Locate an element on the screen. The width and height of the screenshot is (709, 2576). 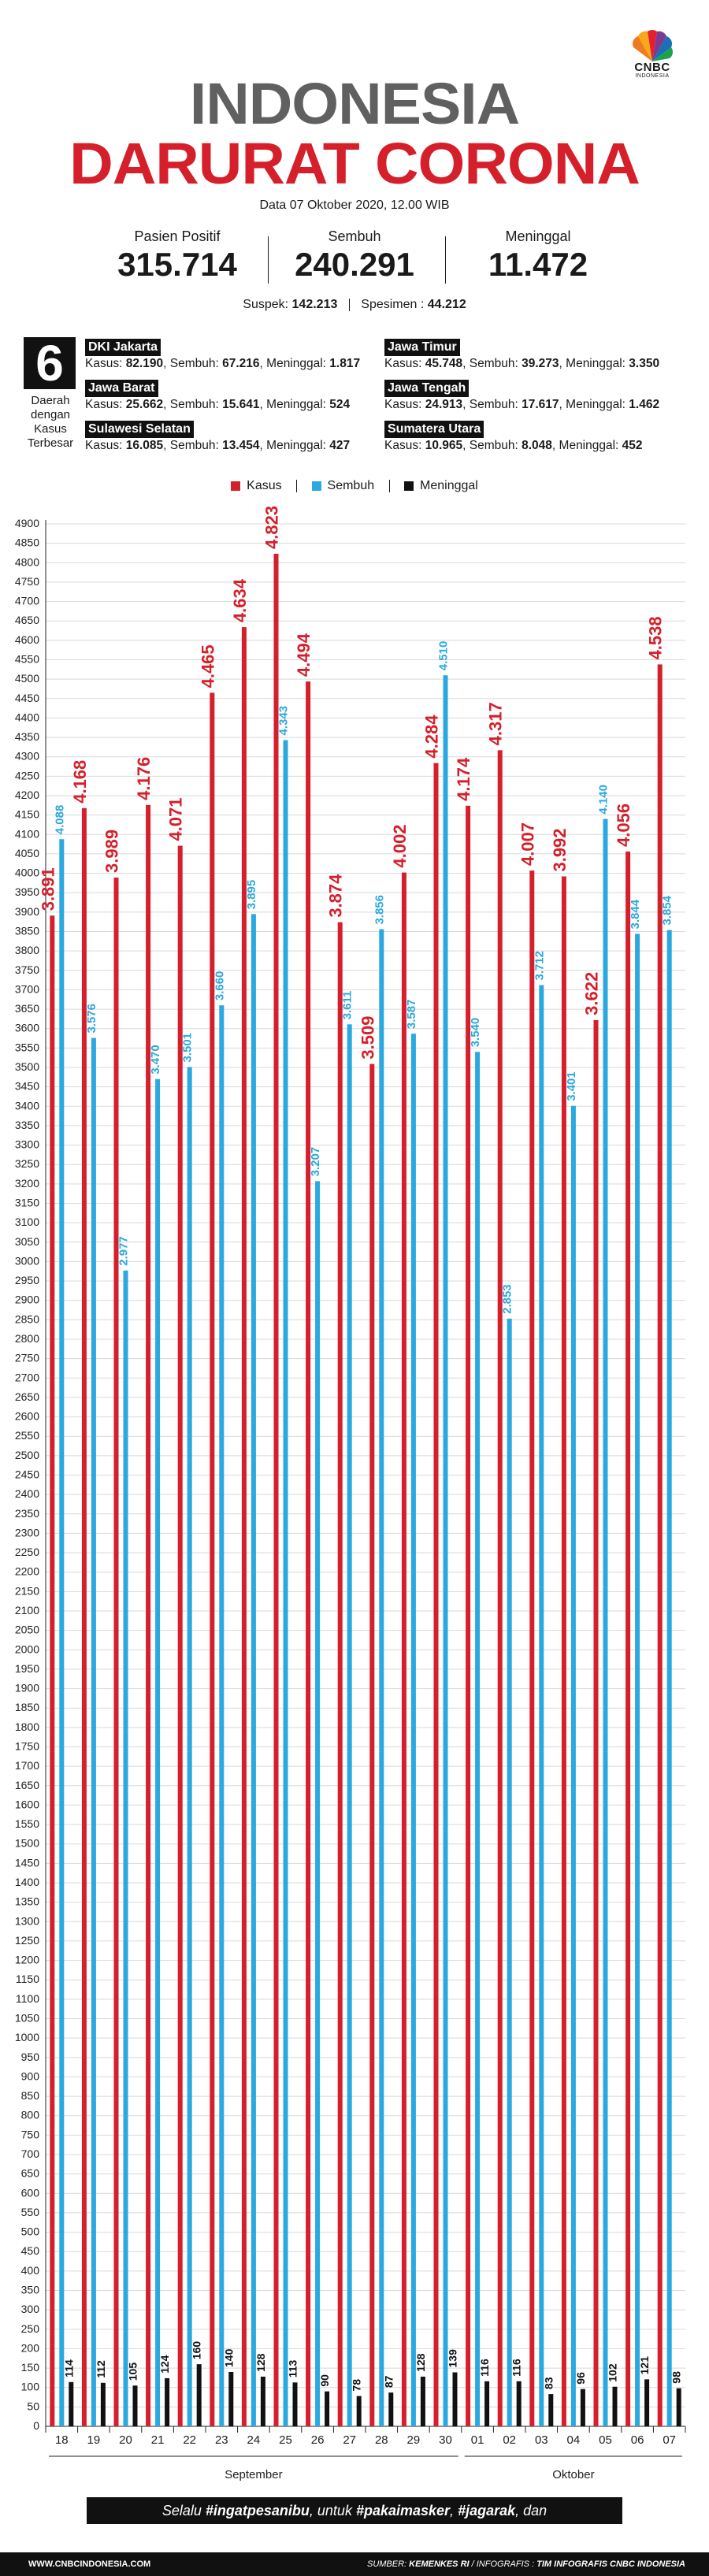
meninggal-label: 112 is located at coordinates (101, 2369).